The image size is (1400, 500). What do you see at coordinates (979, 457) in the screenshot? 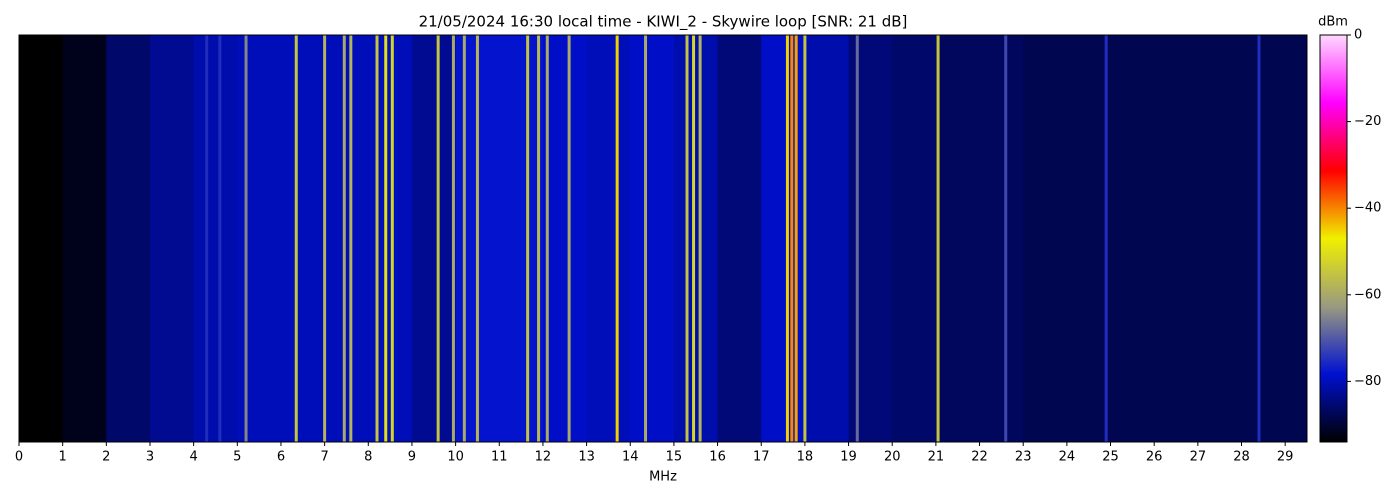
I see `x-tick-label: 22` at bounding box center [979, 457].